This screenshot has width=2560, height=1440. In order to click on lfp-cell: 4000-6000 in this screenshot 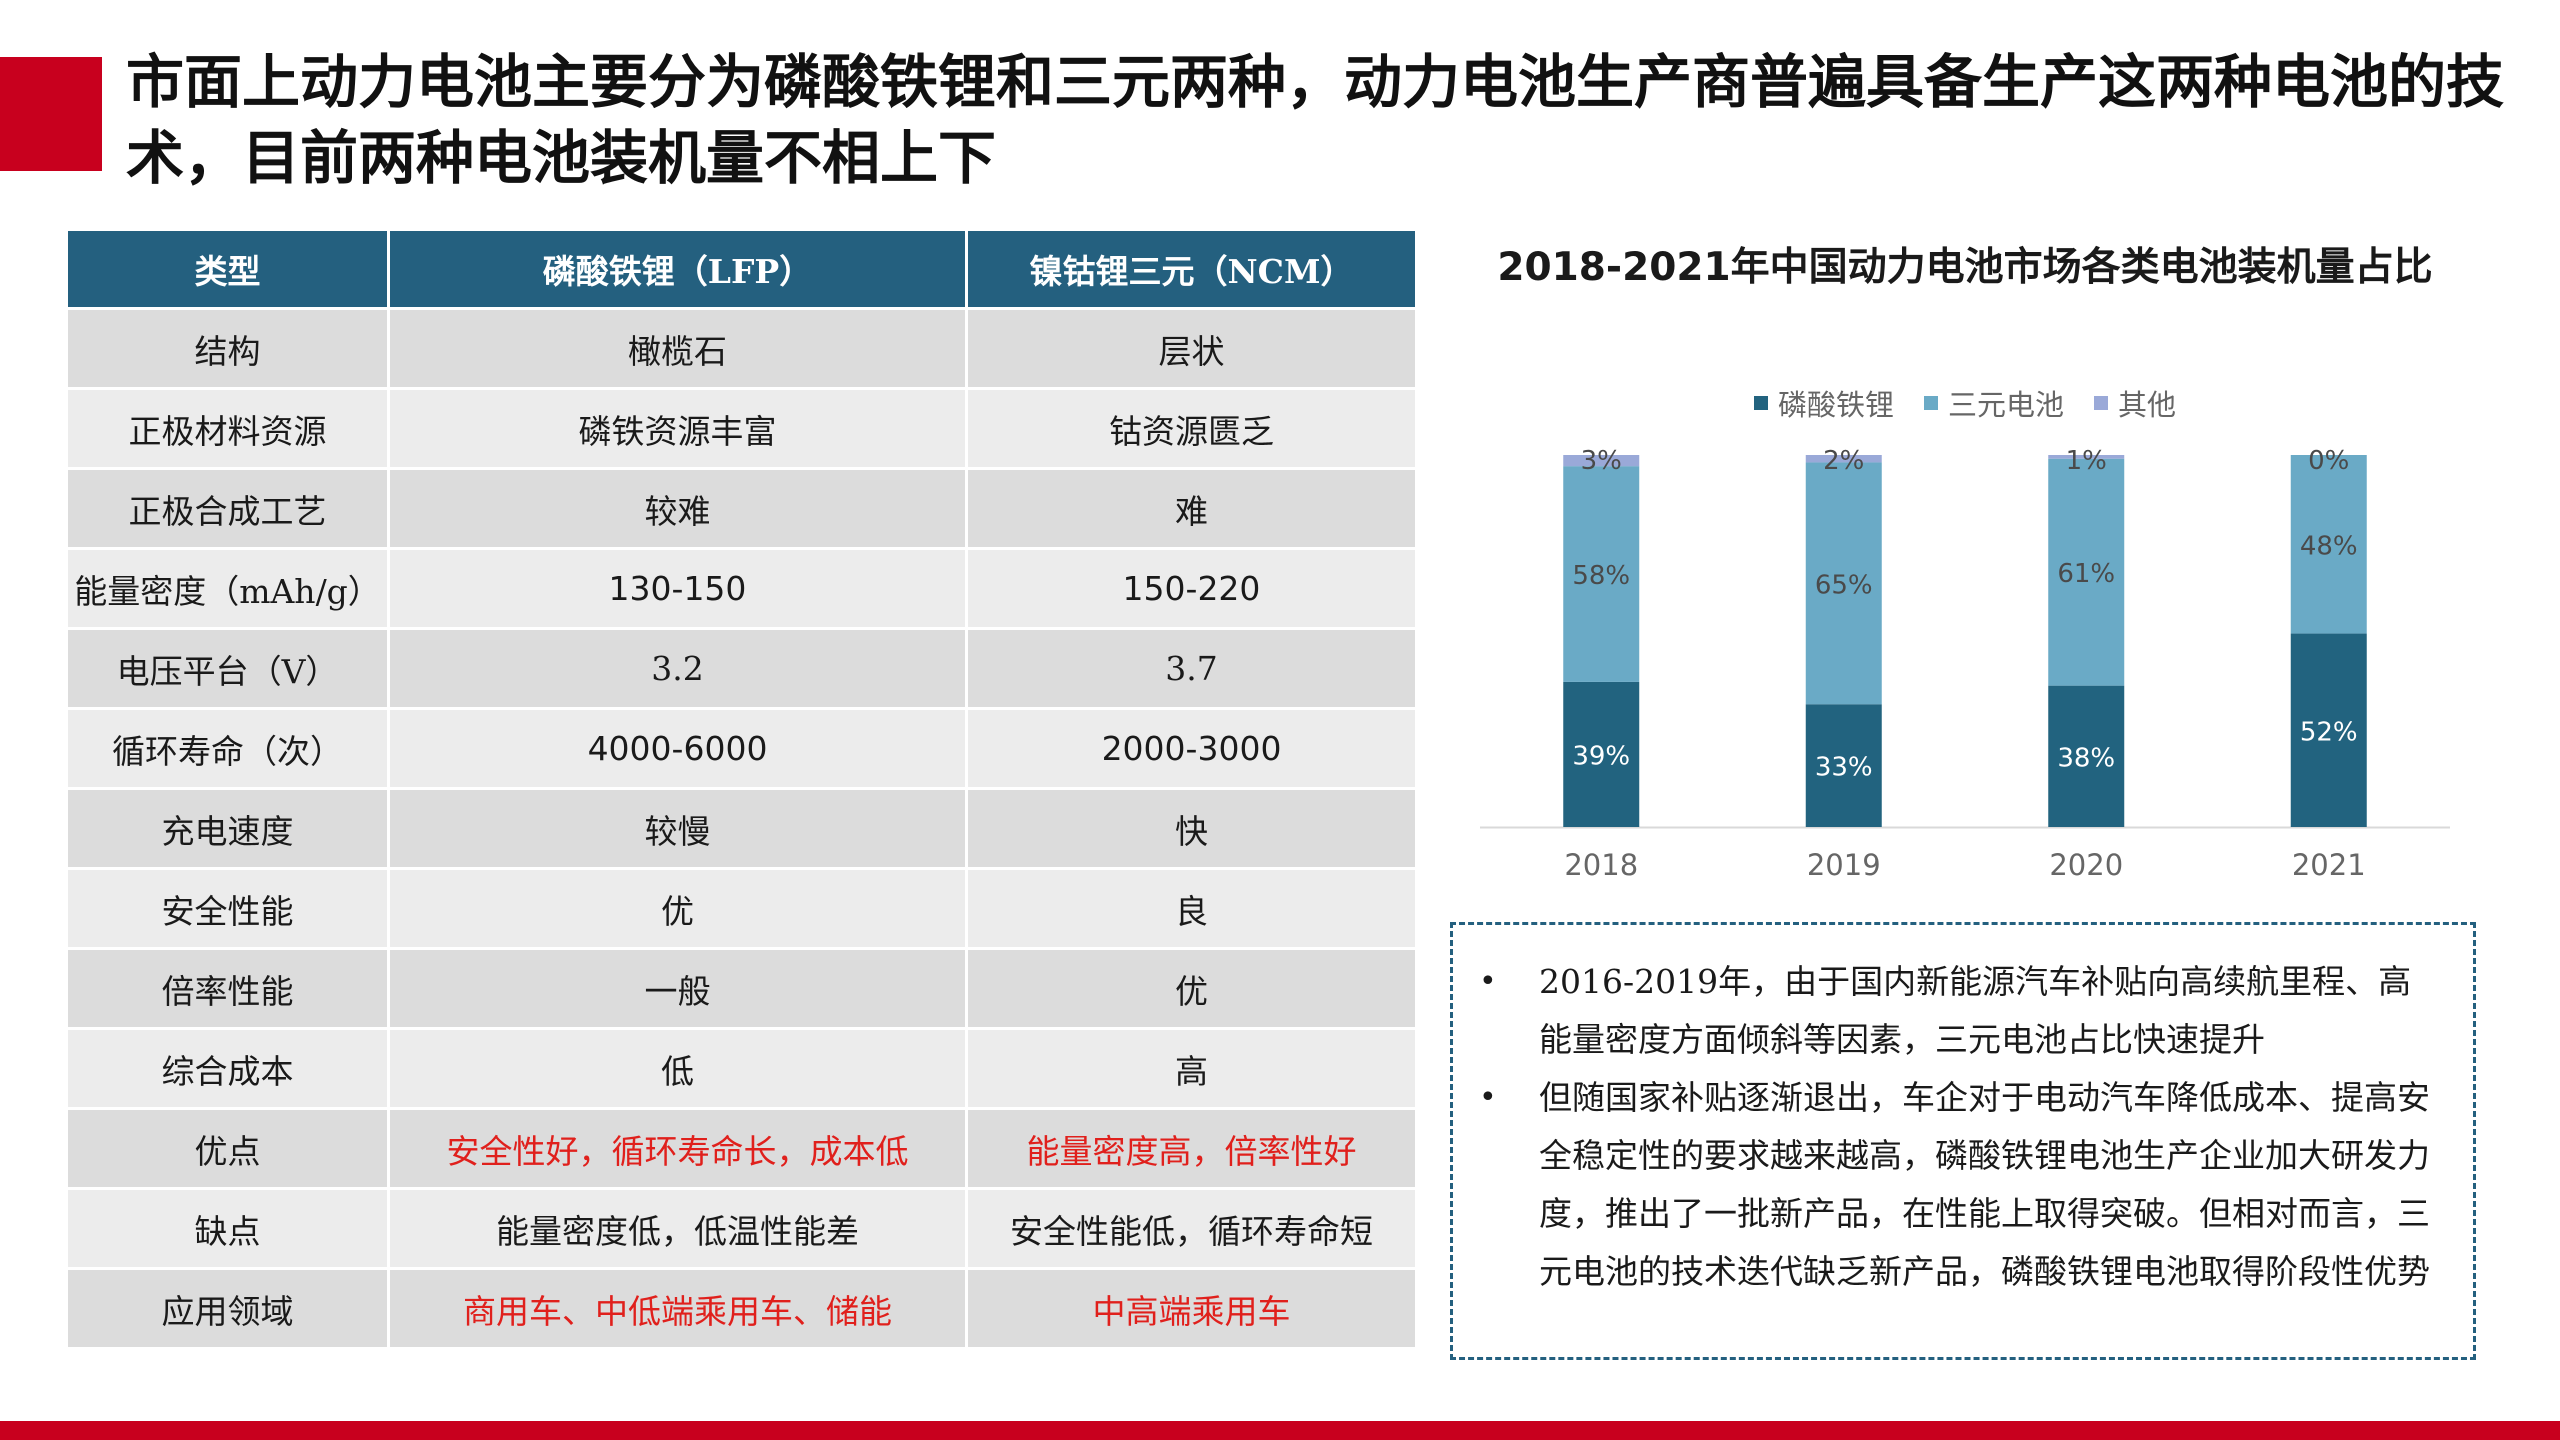, I will do `click(677, 748)`.